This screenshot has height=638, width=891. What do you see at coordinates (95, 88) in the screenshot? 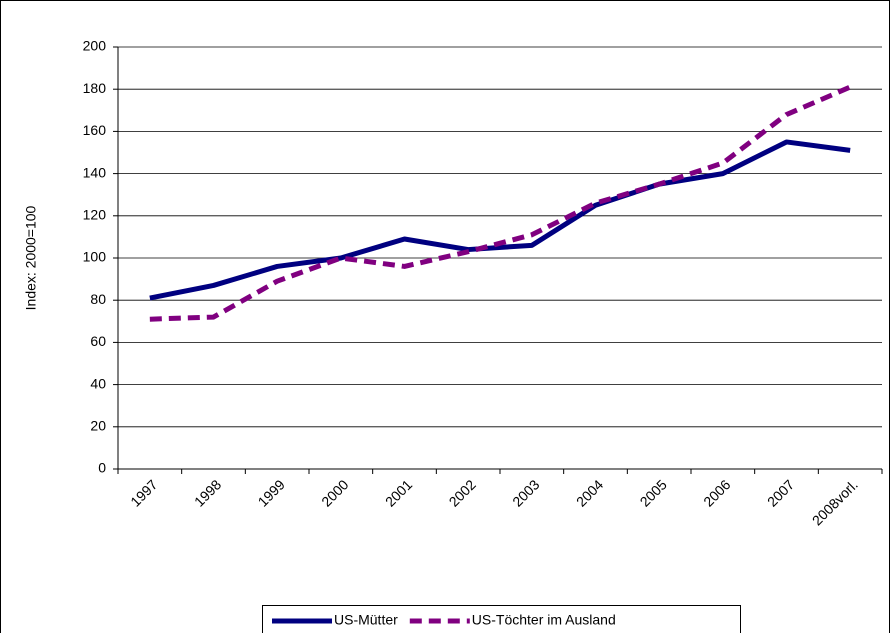
I see `y-tick-label: 180` at bounding box center [95, 88].